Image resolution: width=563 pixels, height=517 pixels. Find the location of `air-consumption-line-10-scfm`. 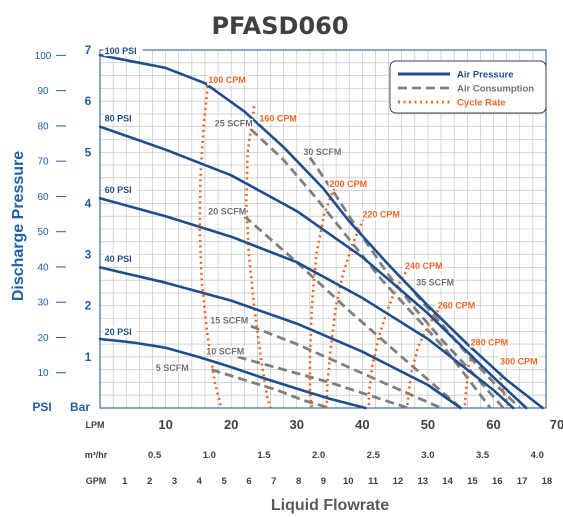

air-consumption-line-10-scfm is located at coordinates (323, 382).